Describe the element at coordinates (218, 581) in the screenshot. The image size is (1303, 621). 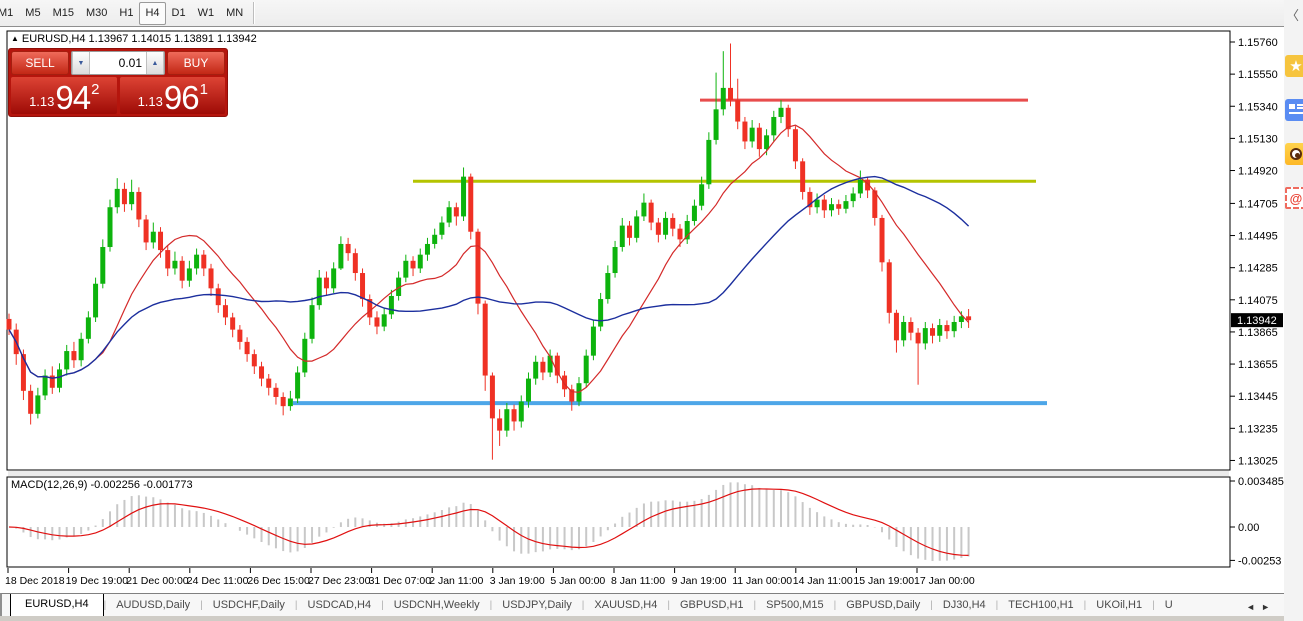
I see `time-tick-label: 24 Dec 11:00` at that location.